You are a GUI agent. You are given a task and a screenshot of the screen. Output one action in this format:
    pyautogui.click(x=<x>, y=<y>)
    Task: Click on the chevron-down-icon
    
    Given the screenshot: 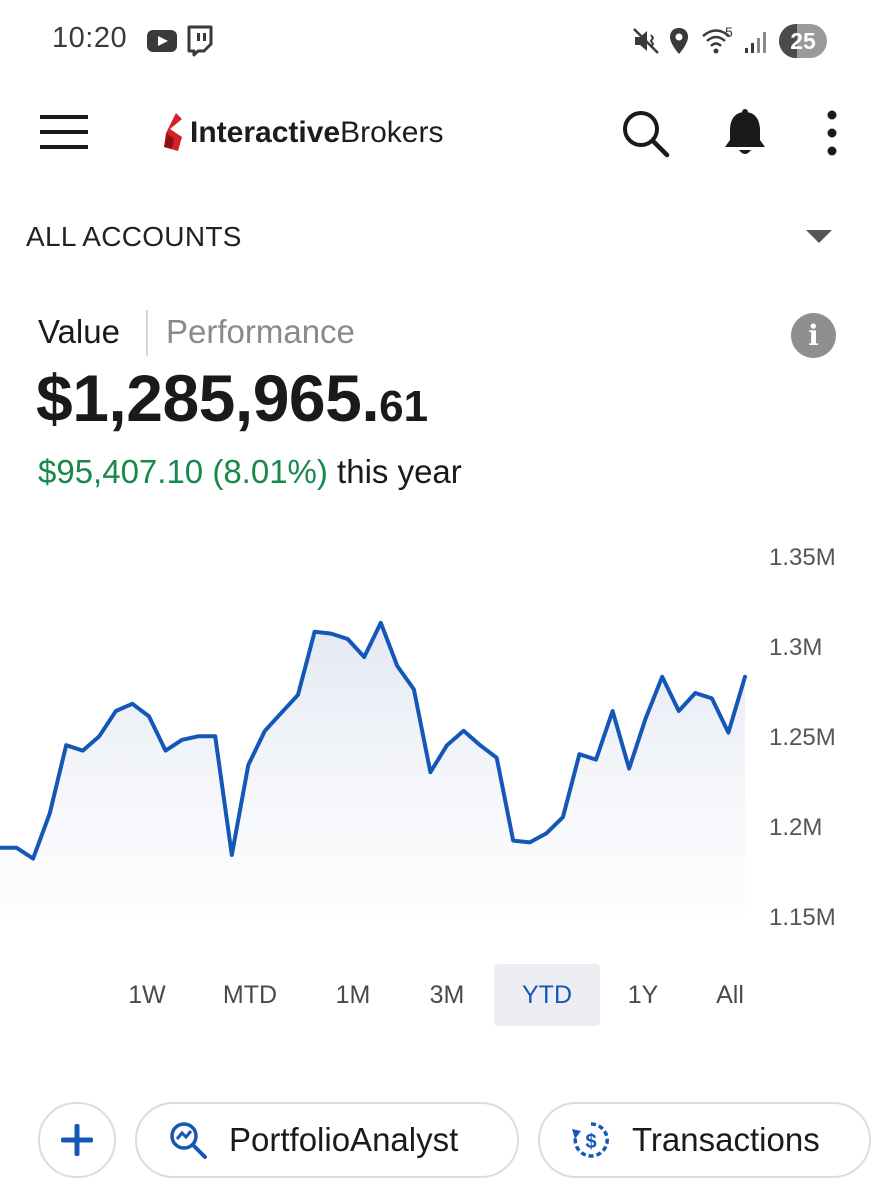 What is the action you would take?
    pyautogui.click(x=819, y=237)
    